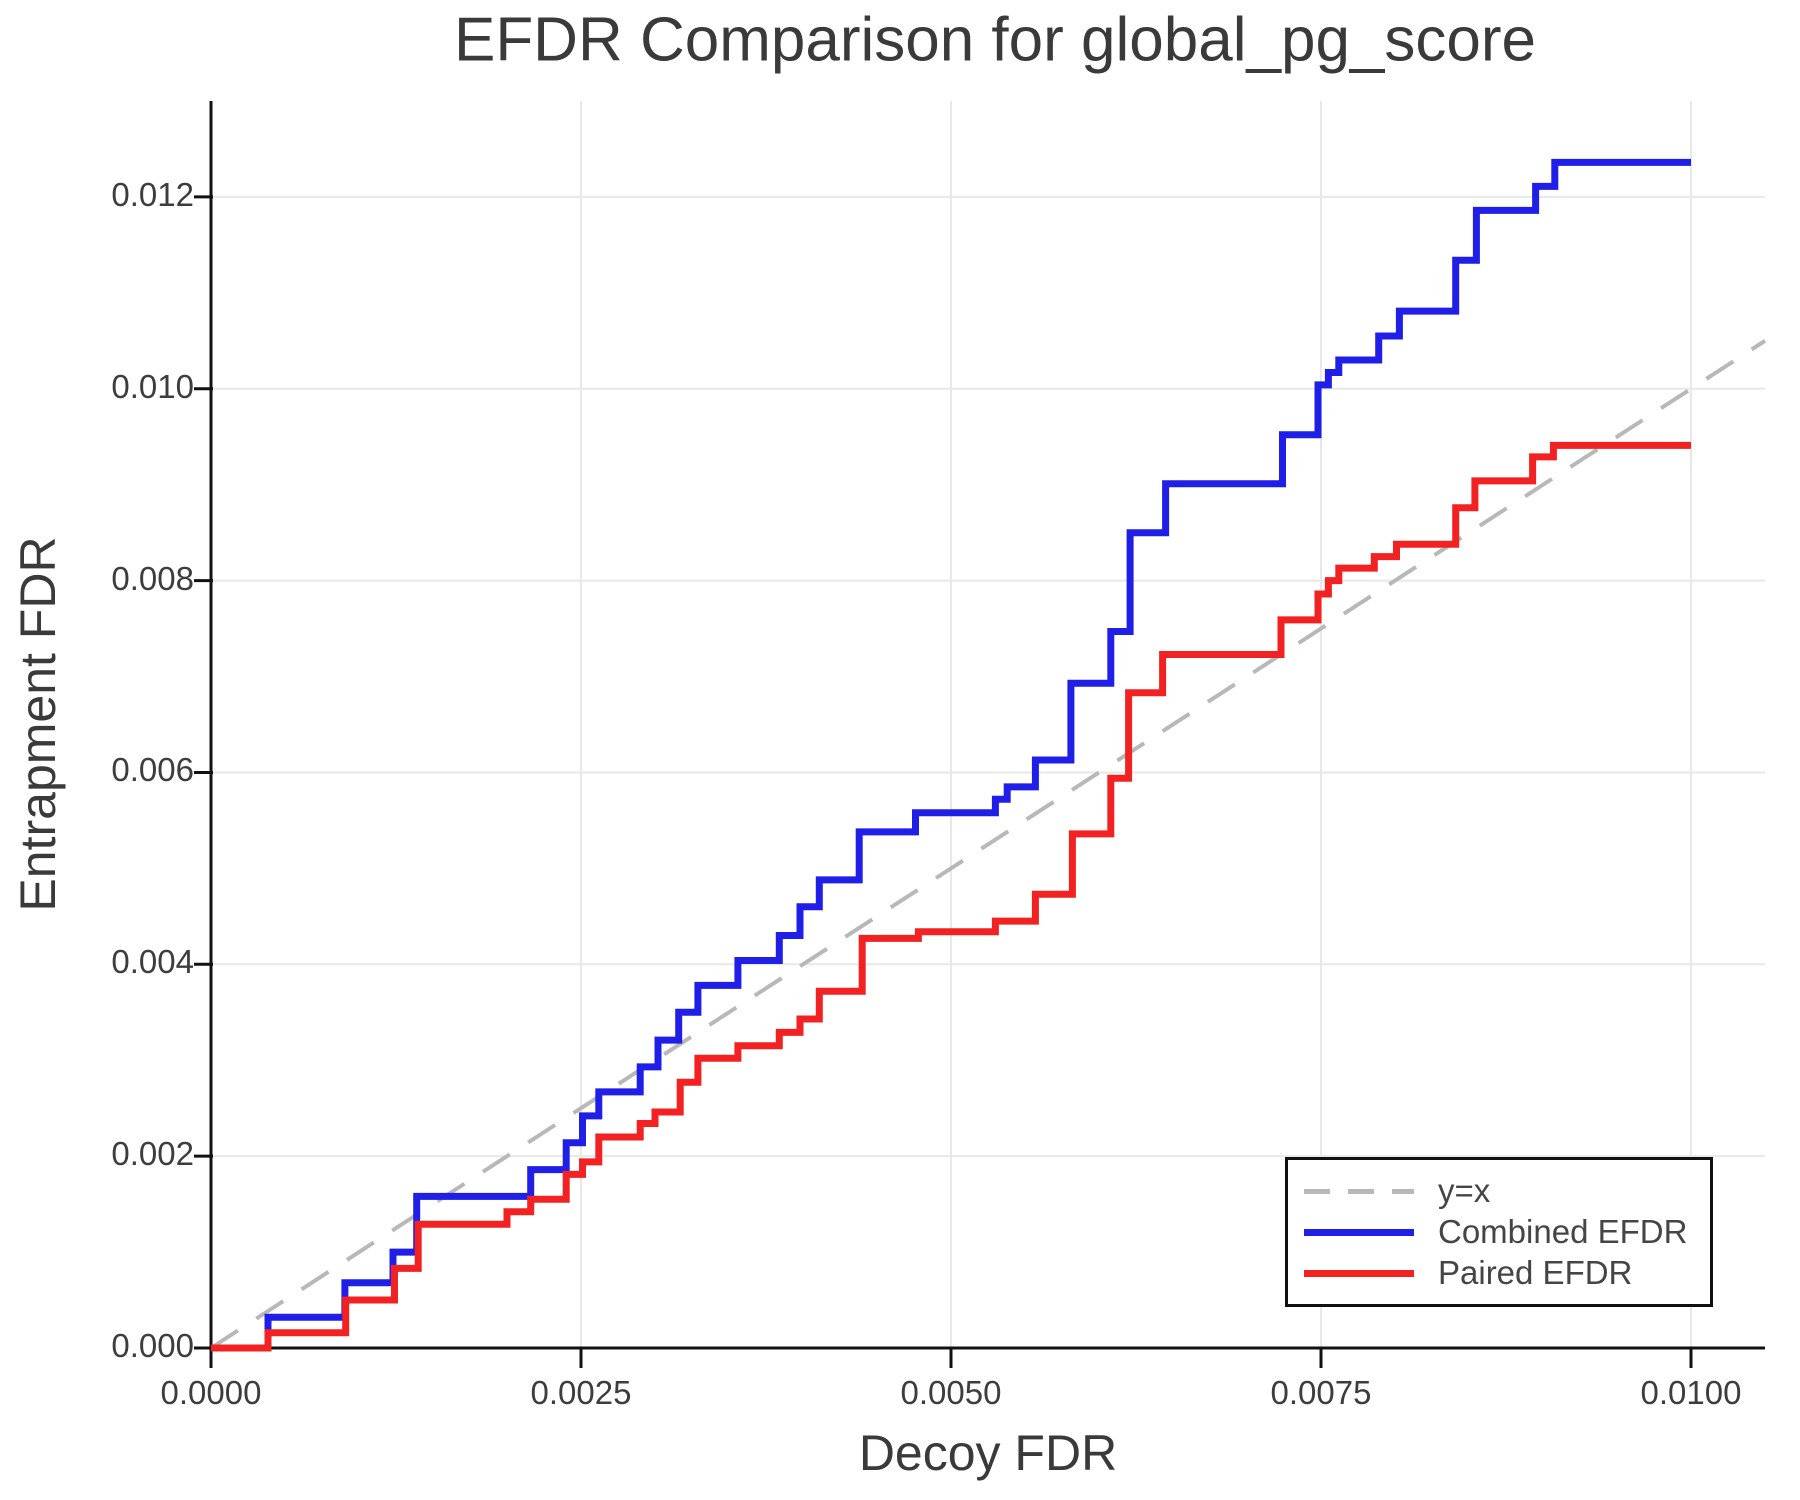 This screenshot has width=1800, height=1500. Describe the element at coordinates (1563, 1231) in the screenshot. I see `legend-label: Combined EFDR` at that location.